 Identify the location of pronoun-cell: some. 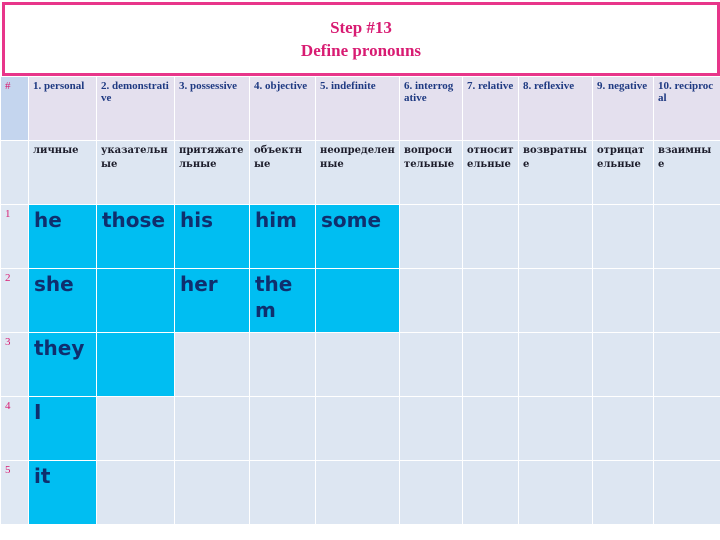
(357, 236).